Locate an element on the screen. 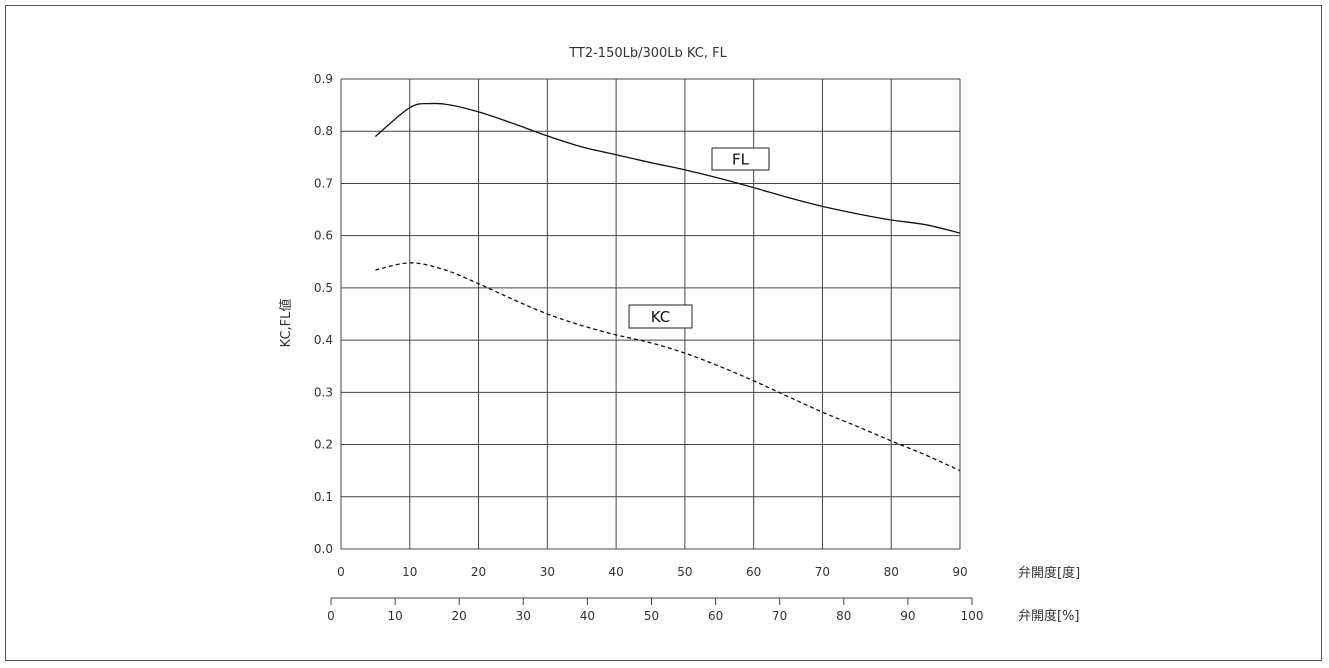  x-tick-label: 20 is located at coordinates (478, 572).